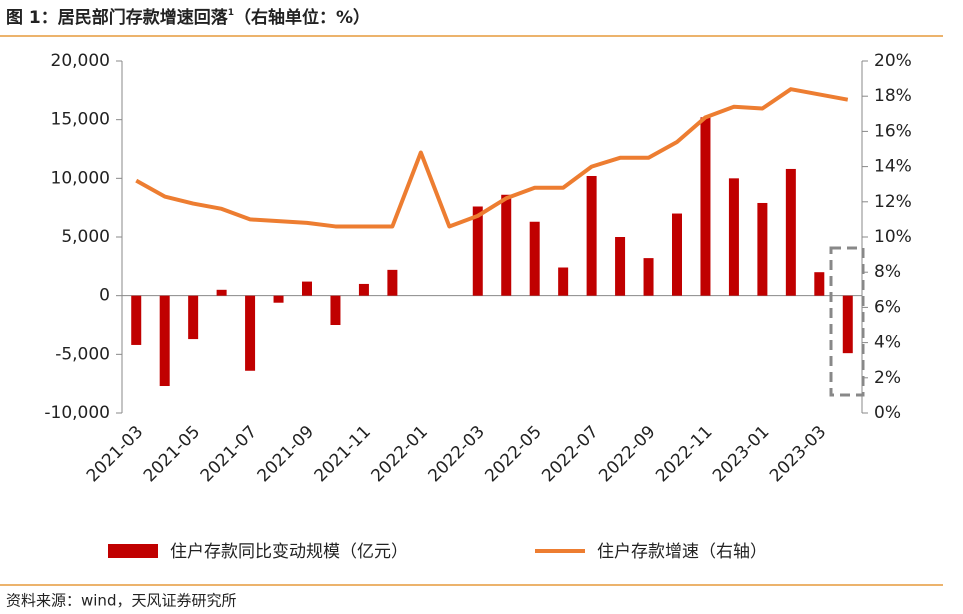 This screenshot has height=614, width=963. I want to click on x-tick-label: 2022-05, so click(513, 454).